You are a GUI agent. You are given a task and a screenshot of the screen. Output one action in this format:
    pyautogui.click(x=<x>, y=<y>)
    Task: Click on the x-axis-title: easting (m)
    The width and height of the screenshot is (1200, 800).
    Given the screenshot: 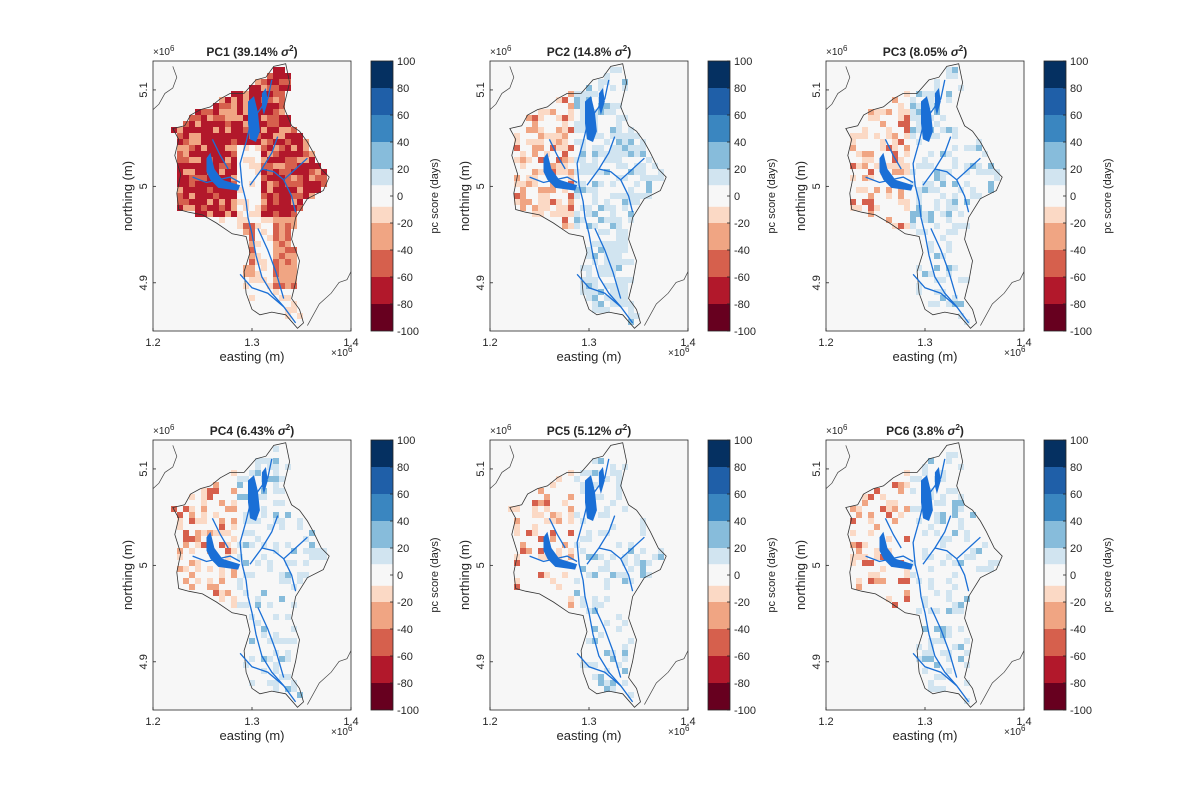 What is the action you would take?
    pyautogui.click(x=251, y=735)
    